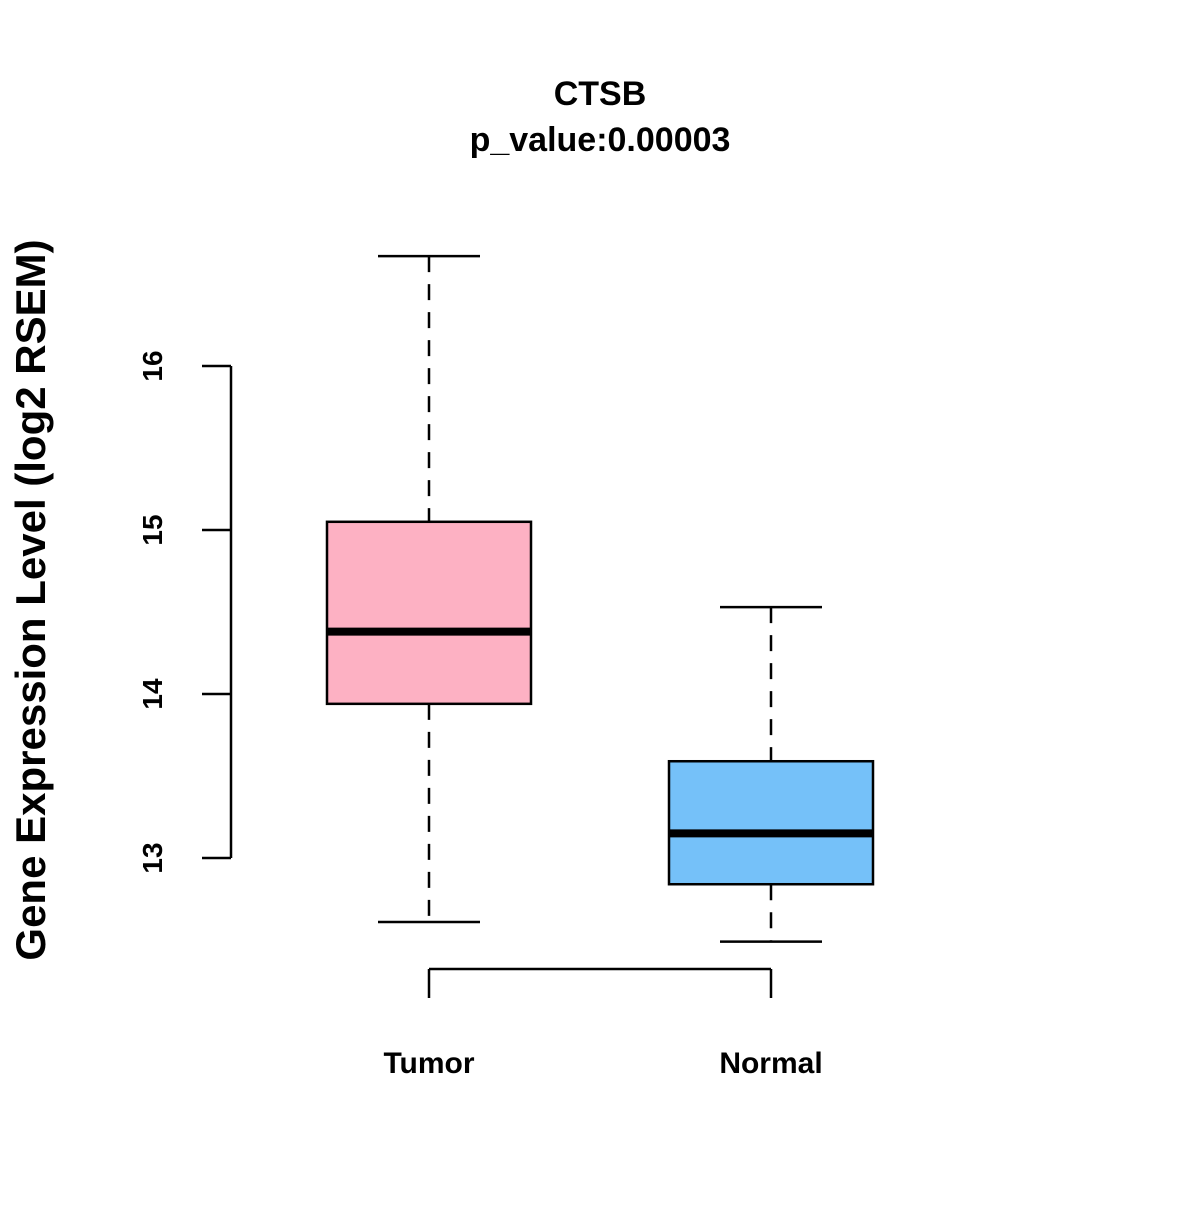 Image resolution: width=1200 pixels, height=1205 pixels. I want to click on x-tick-label: Normal, so click(770, 1063).